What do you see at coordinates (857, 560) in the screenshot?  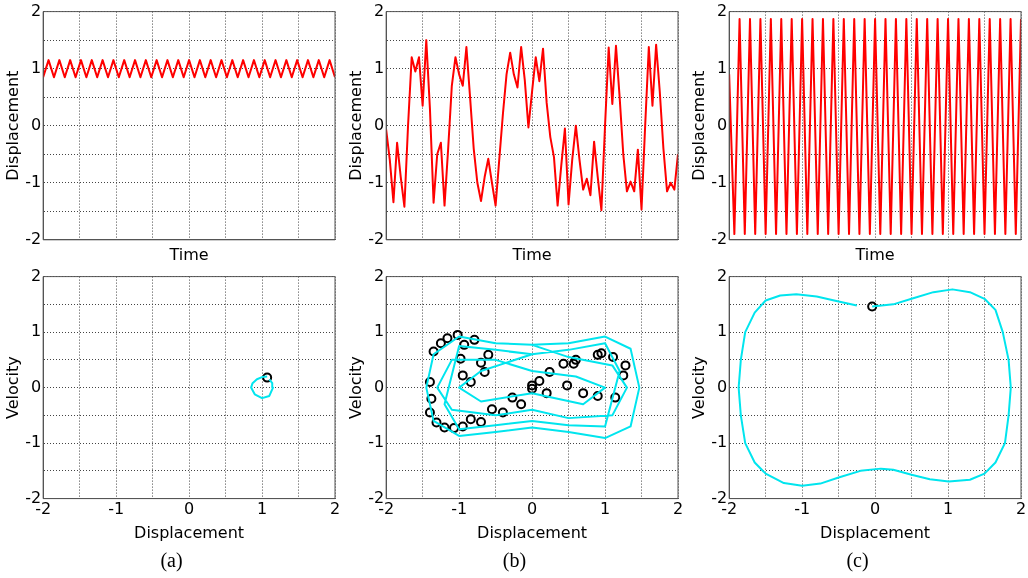 I see `text: (c)` at bounding box center [857, 560].